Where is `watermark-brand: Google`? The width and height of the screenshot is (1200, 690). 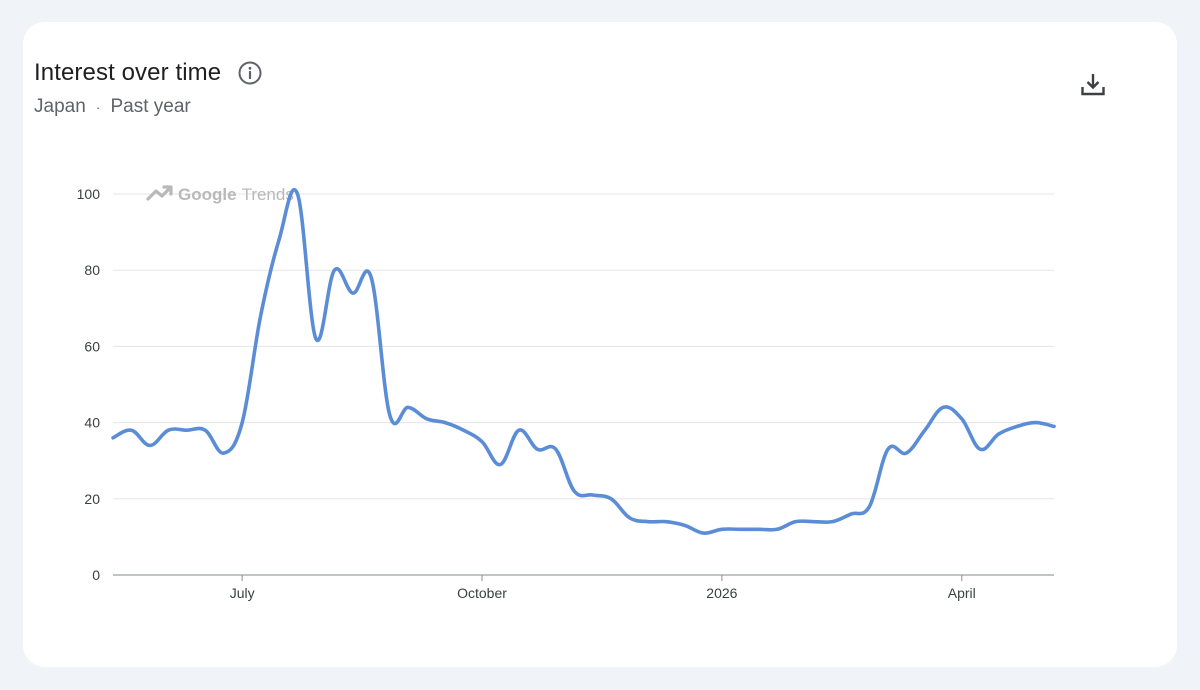 watermark-brand: Google is located at coordinates (207, 194).